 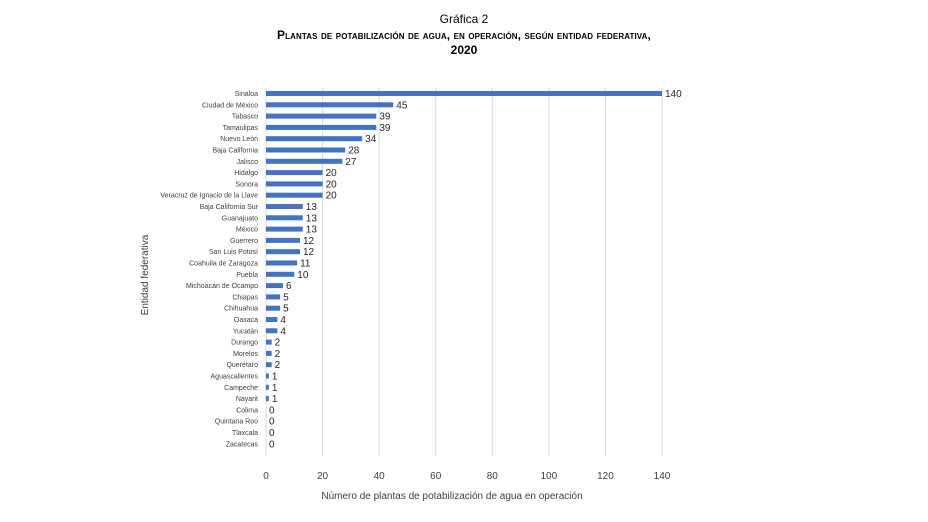 I want to click on category-label: Tlaxcala, so click(x=245, y=433).